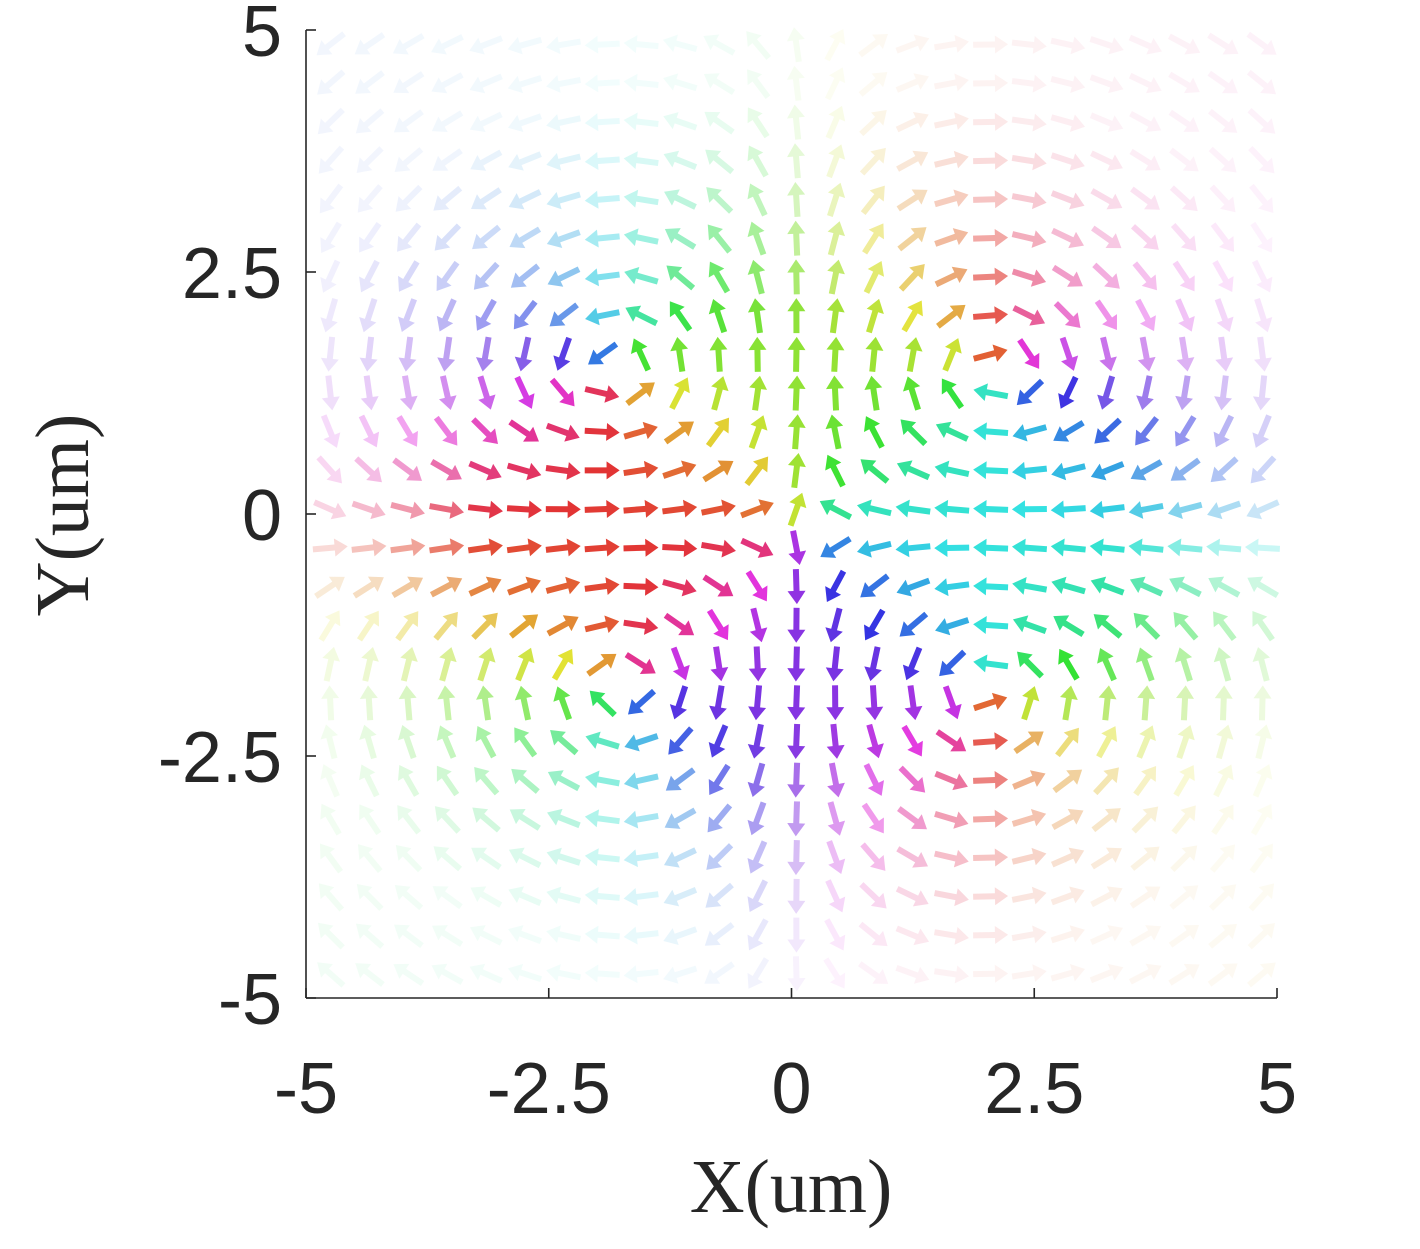 This screenshot has height=1249, width=1420. What do you see at coordinates (791, 1187) in the screenshot?
I see `x-axis-title: X(um)` at bounding box center [791, 1187].